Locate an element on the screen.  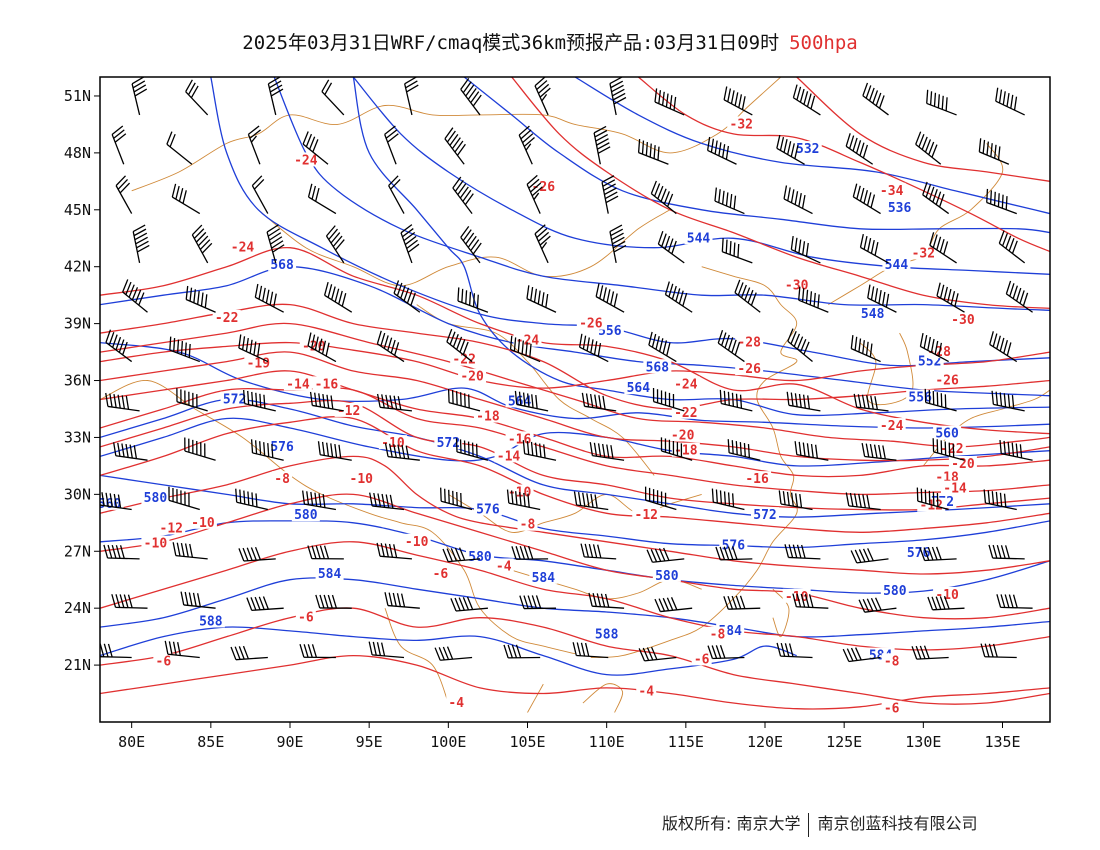
temp-label: -24 is located at coordinates (306, 160).